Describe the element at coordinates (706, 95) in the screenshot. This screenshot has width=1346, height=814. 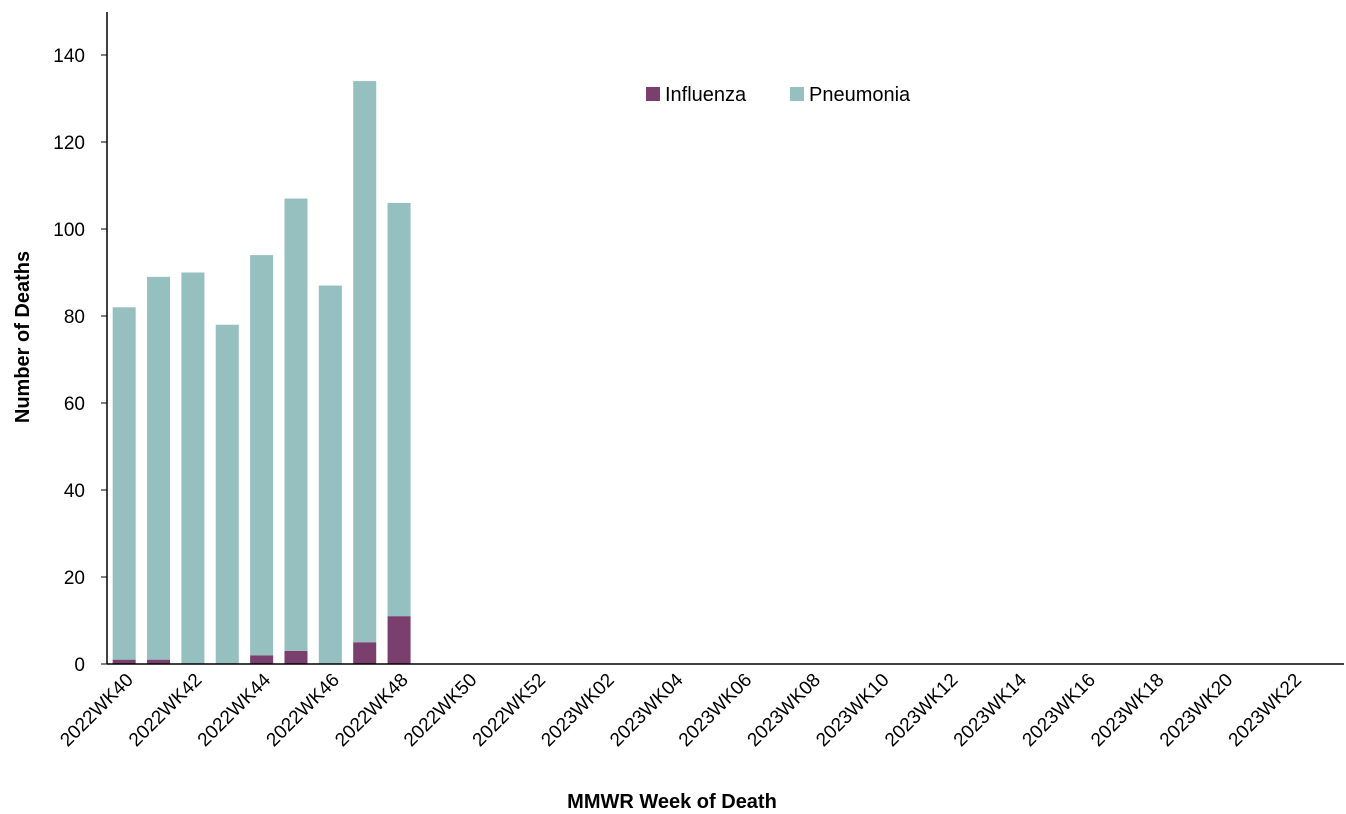
I see `legend-label-influenza: Influenza` at that location.